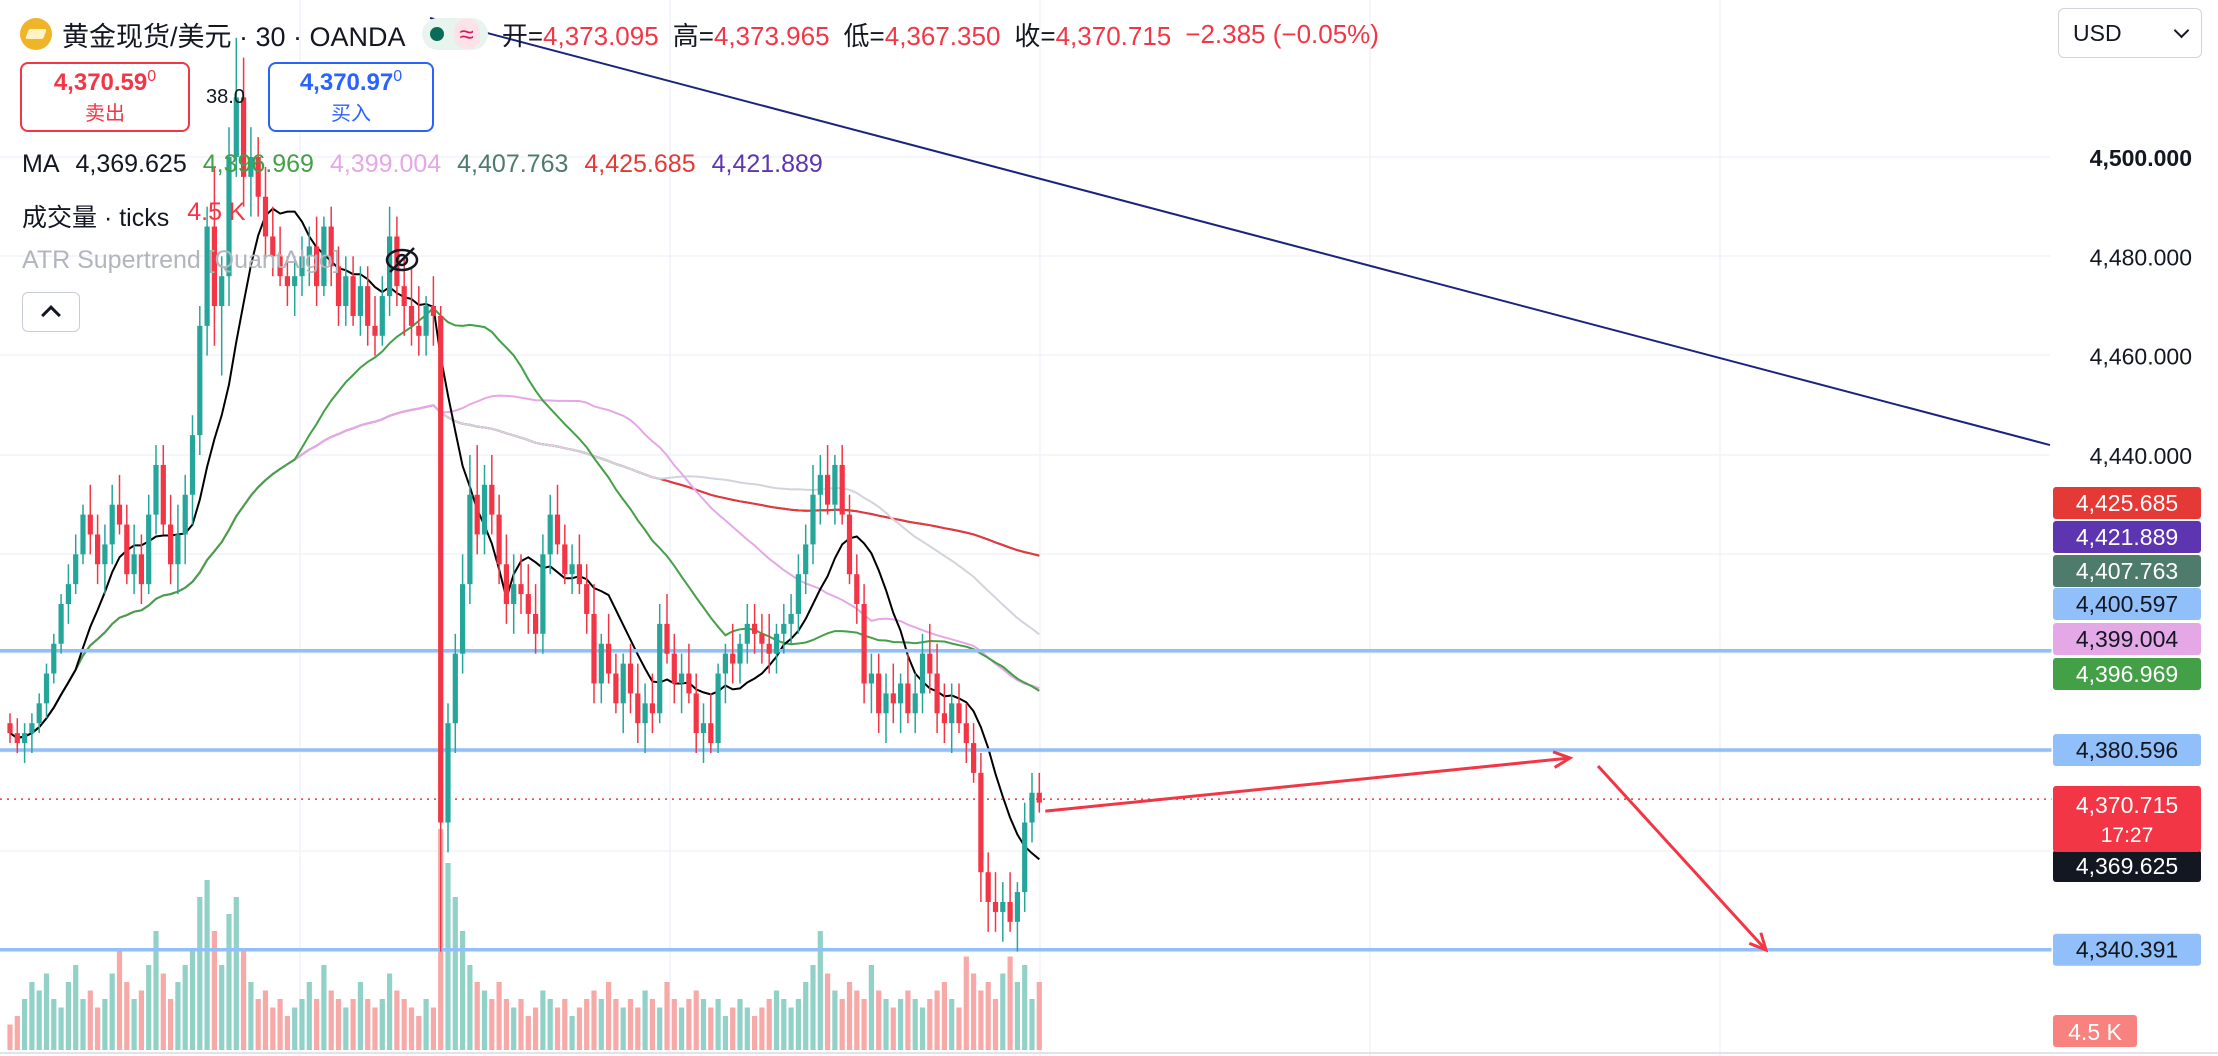 Image resolution: width=2218 pixels, height=1056 pixels. What do you see at coordinates (2130, 33) in the screenshot?
I see `currency-select: USD` at bounding box center [2130, 33].